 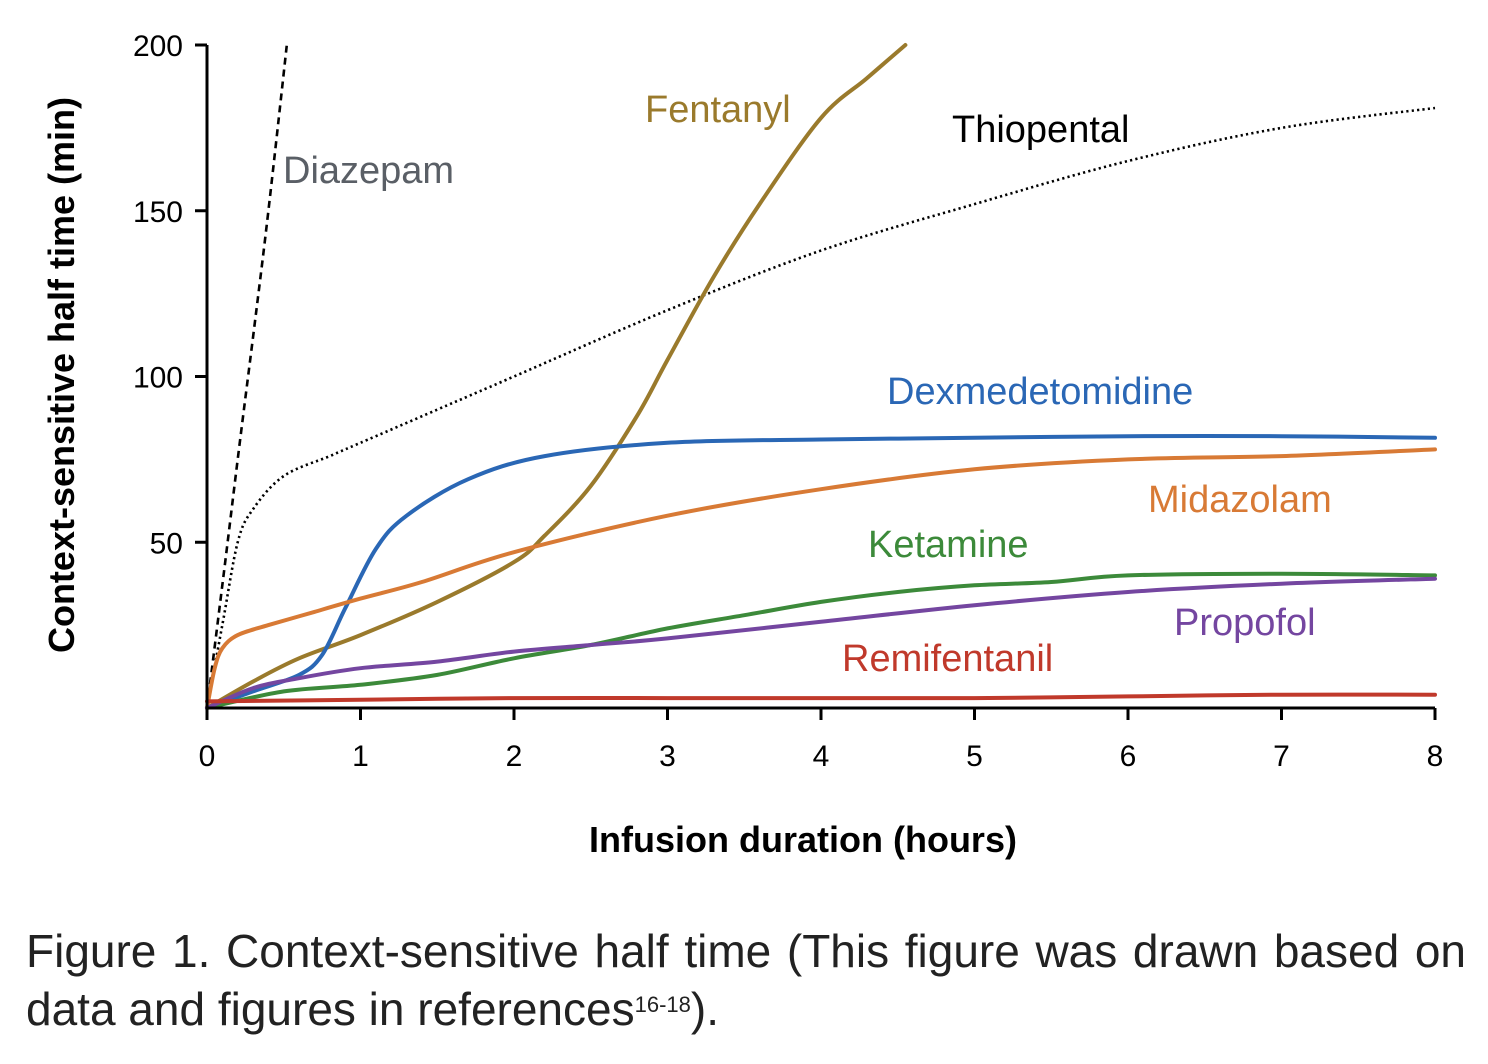 I want to click on series-label-propofol: Propofol, so click(x=1245, y=623).